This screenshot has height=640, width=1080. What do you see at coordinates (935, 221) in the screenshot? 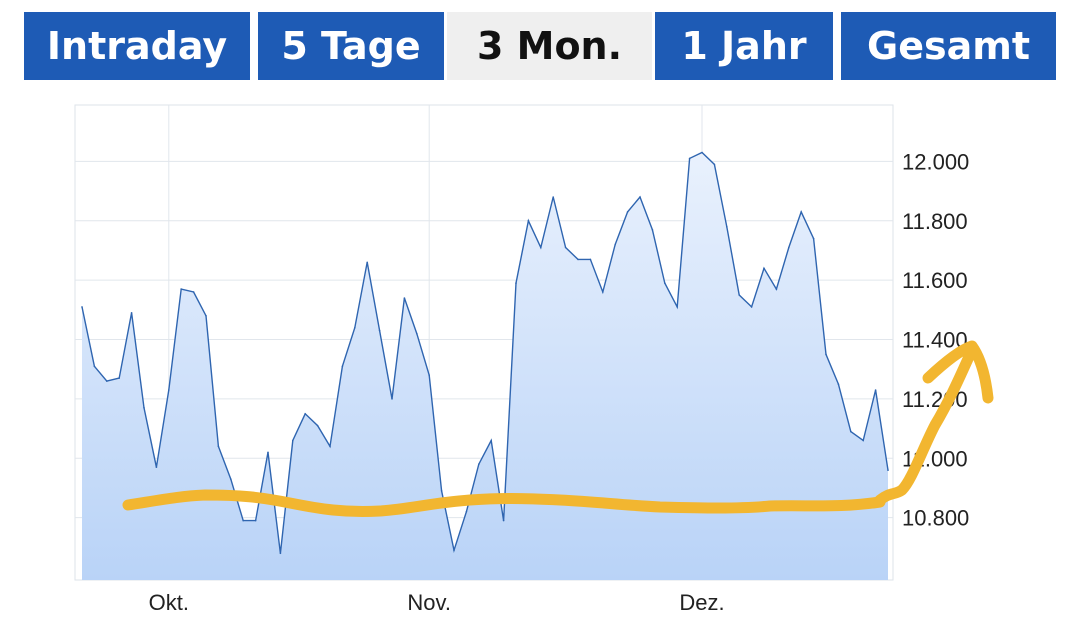
I see `y-tick-label: 11.800` at bounding box center [935, 221].